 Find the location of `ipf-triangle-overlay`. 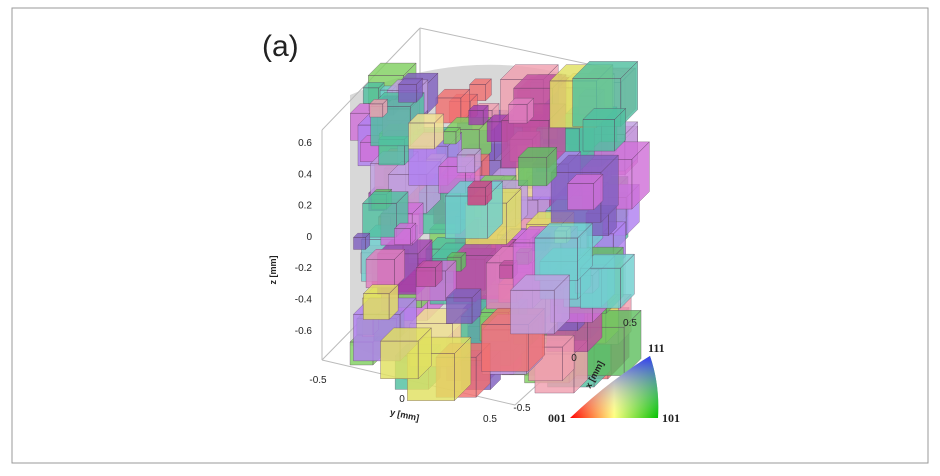

ipf-triangle-overlay is located at coordinates (614, 387).